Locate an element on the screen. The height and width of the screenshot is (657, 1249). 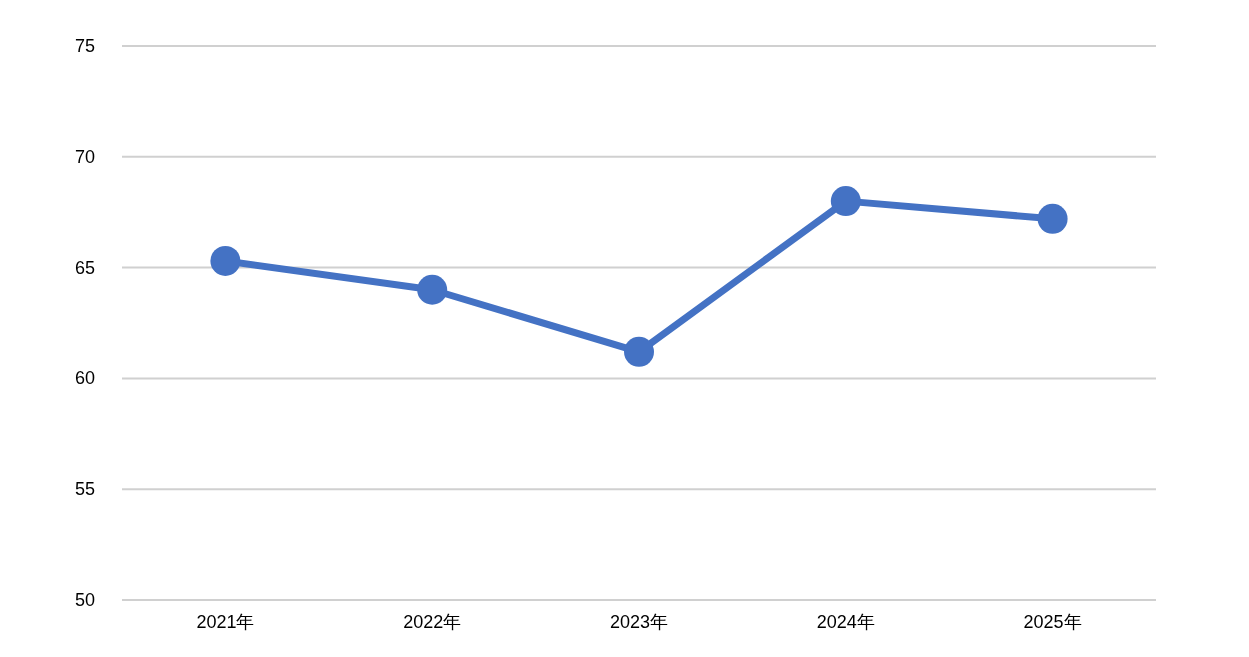
ytick: 70 is located at coordinates (84, 156).